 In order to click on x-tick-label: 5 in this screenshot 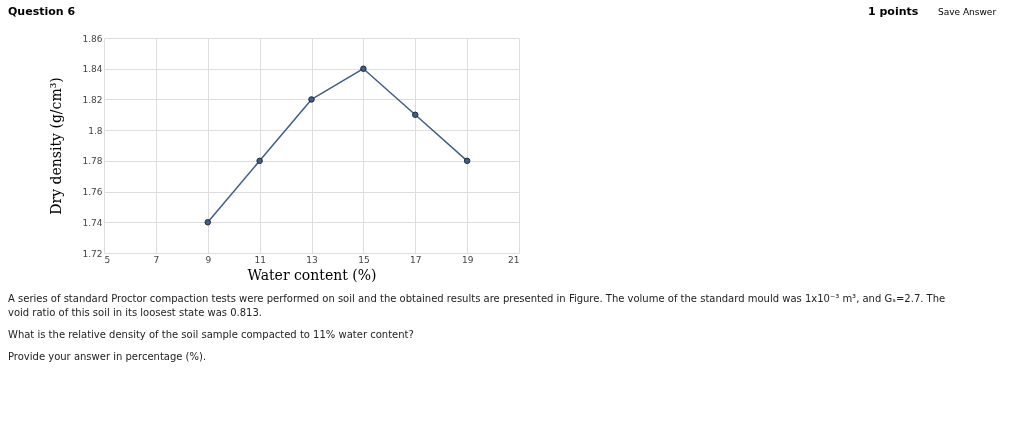, I will do `click(107, 259)`.